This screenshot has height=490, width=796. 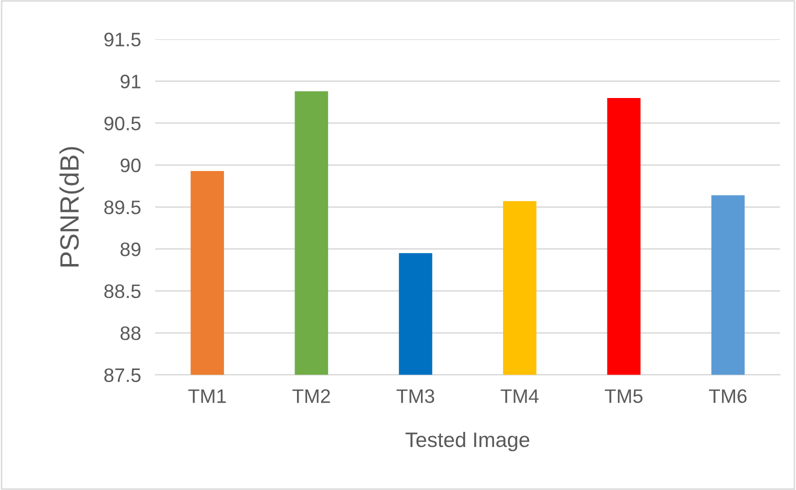 I want to click on x-tick-label: TM4, so click(x=519, y=396).